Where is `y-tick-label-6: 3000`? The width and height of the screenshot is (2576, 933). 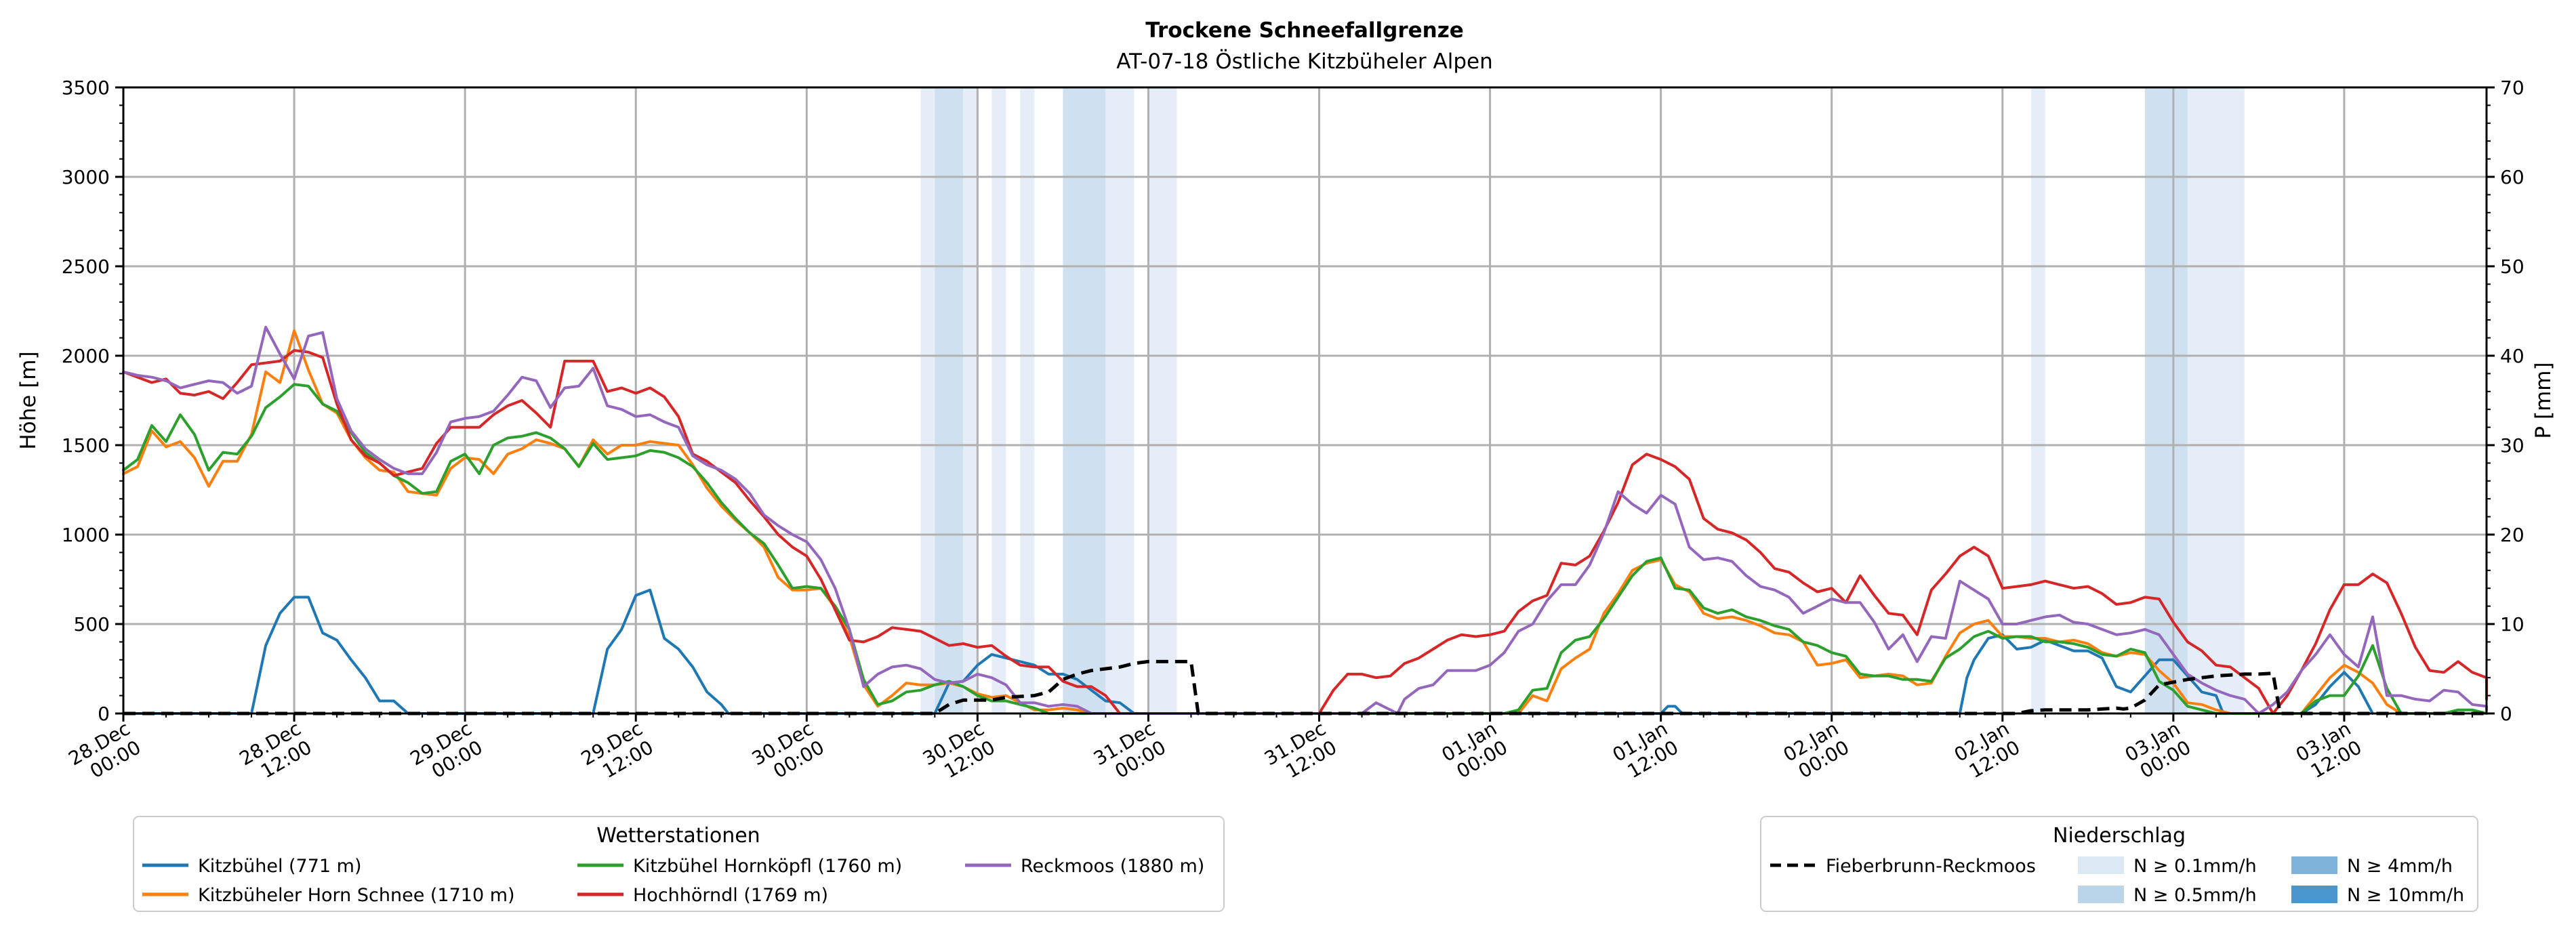
y-tick-label-6: 3000 is located at coordinates (86, 177).